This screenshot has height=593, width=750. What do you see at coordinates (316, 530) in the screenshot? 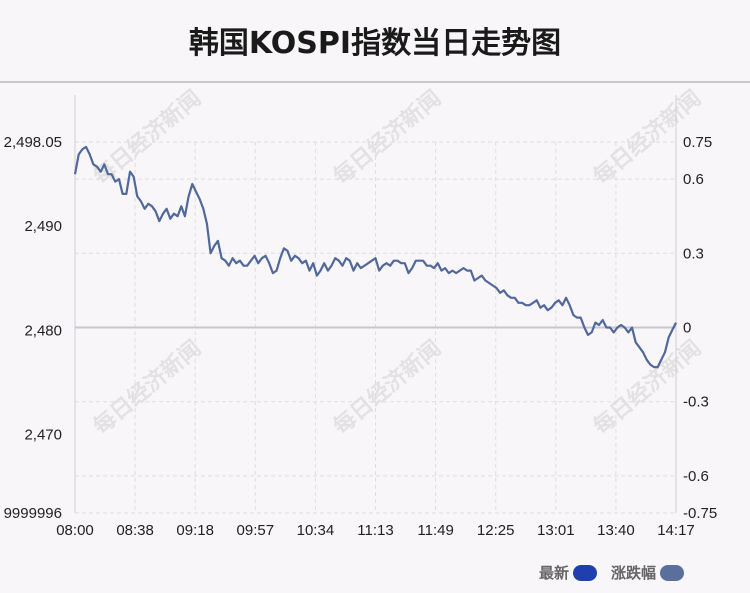
I see `x-tick-label: 10:34` at bounding box center [316, 530].